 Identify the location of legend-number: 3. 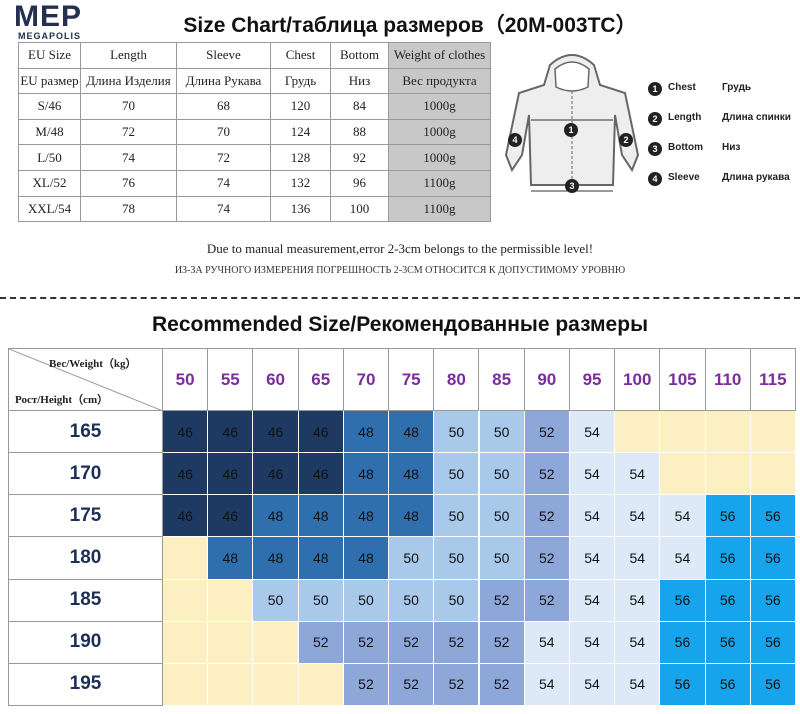
(655, 149).